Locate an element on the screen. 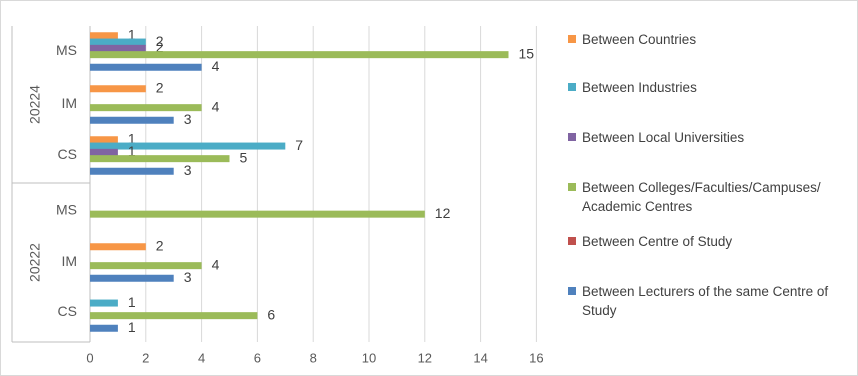 The height and width of the screenshot is (376, 858). x-tick-label: 6 is located at coordinates (257, 357).